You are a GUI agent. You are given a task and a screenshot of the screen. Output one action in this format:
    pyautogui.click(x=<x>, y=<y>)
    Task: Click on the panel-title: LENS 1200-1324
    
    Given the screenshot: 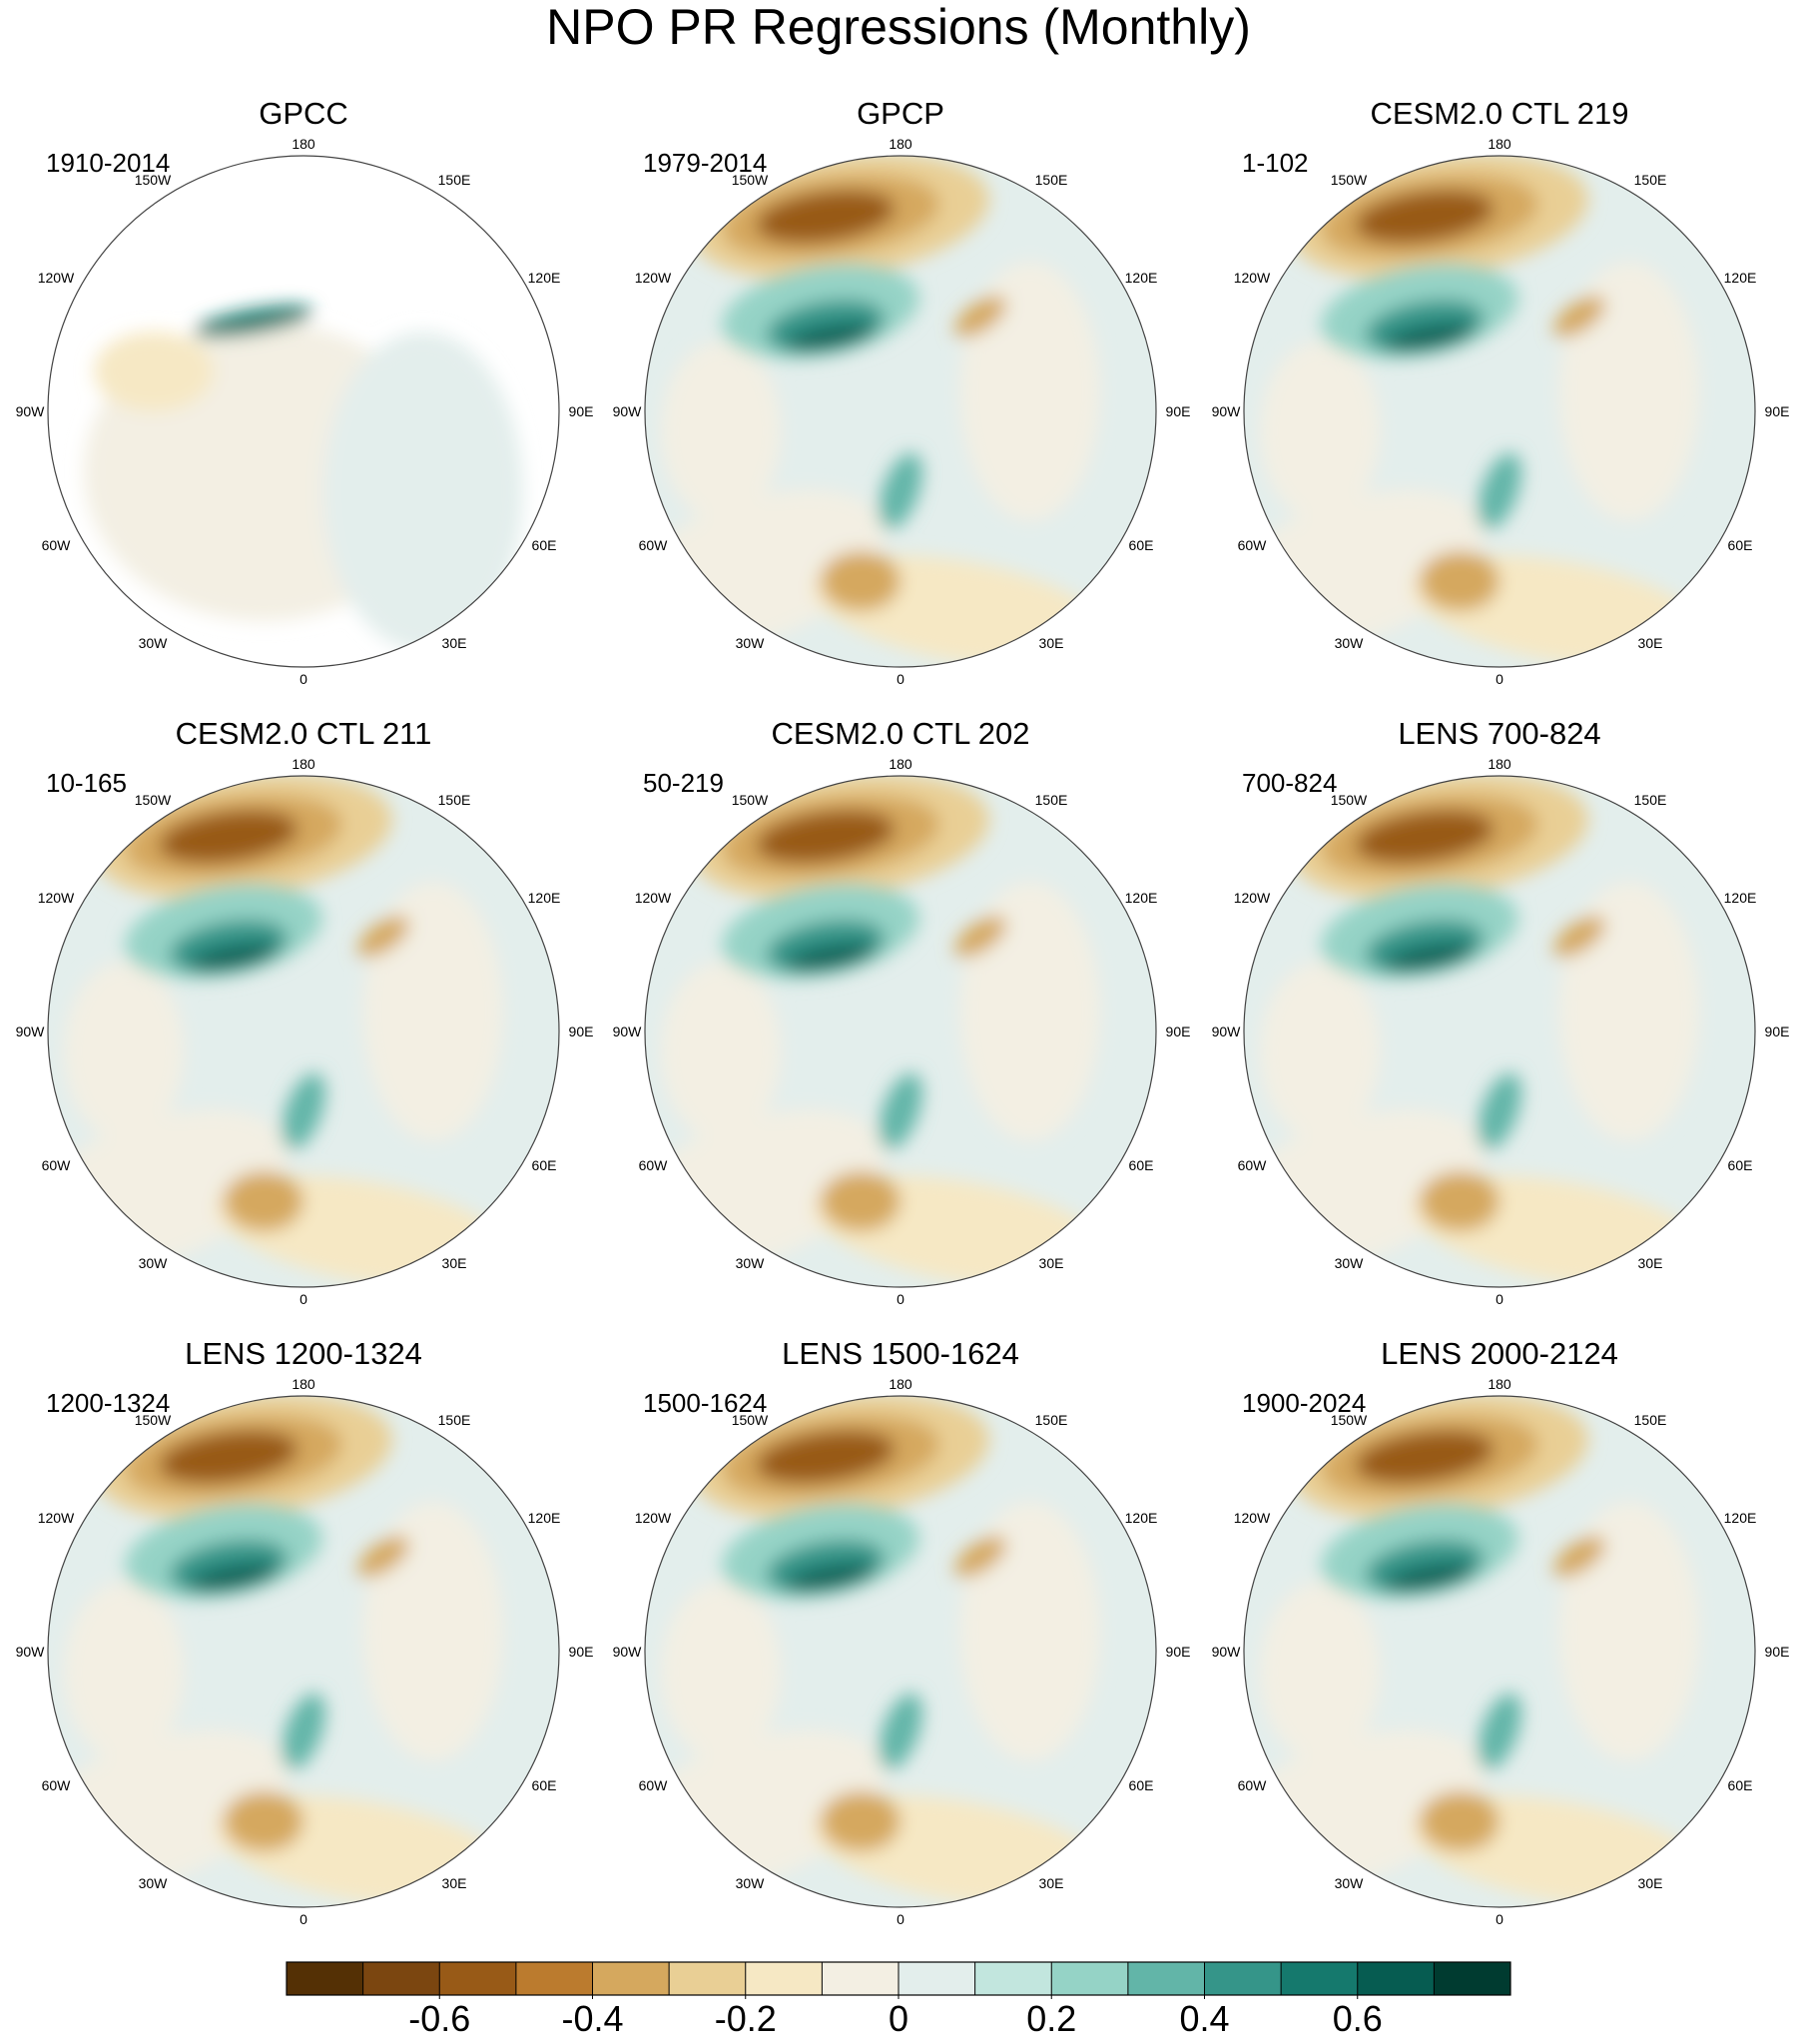 What is the action you would take?
    pyautogui.click(x=303, y=1353)
    